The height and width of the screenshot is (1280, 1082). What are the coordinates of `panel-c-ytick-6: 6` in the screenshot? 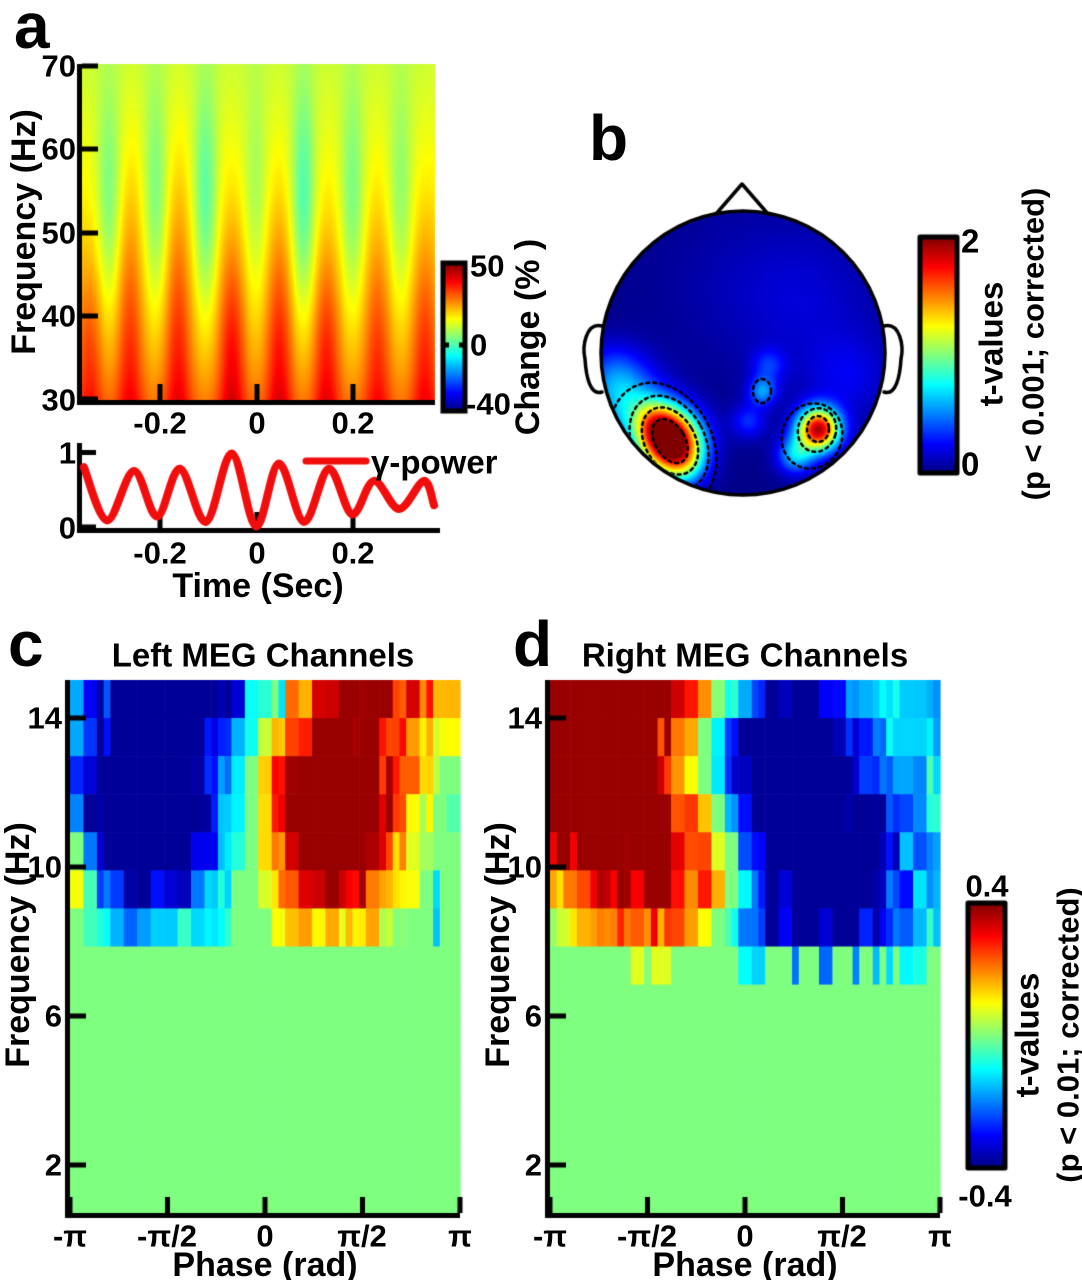 It's located at (53, 1016).